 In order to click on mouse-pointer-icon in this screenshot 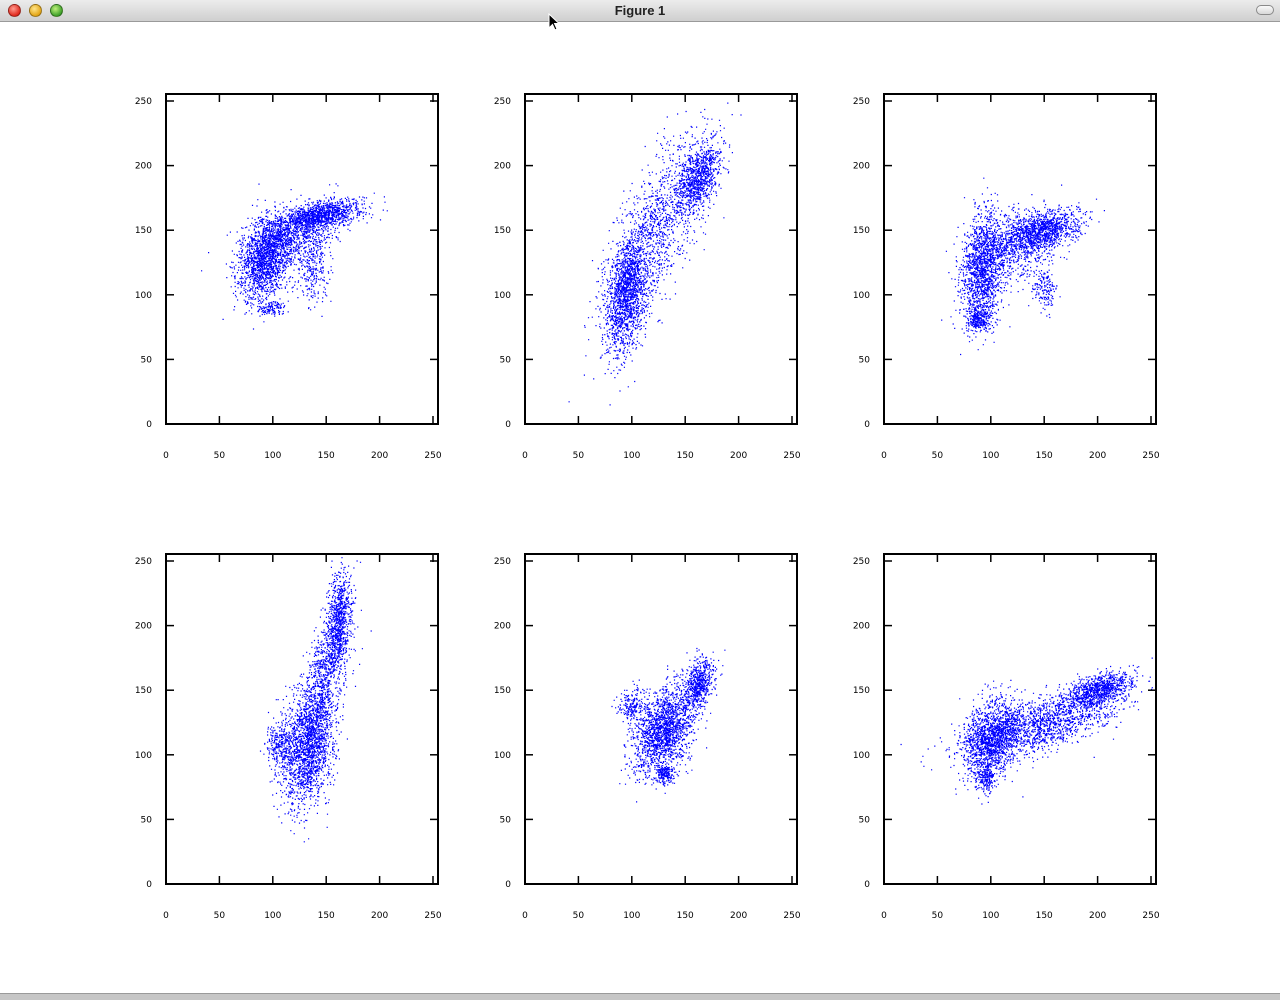, I will do `click(554, 22)`.